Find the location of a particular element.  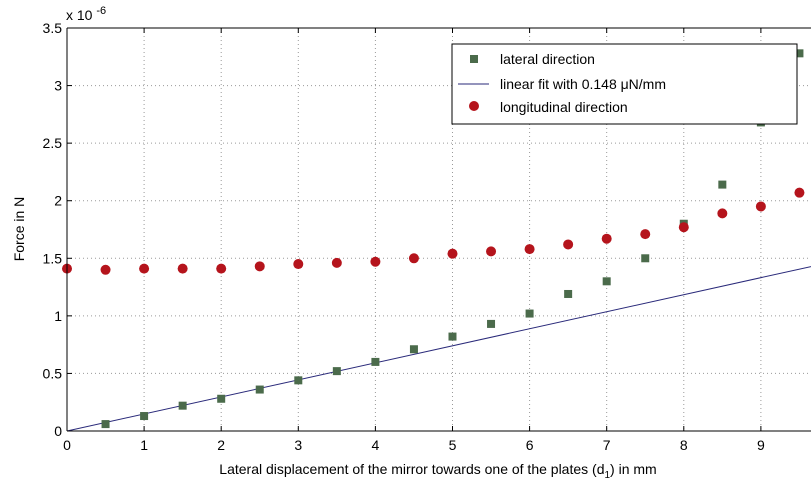

x-tick-label: 5 is located at coordinates (453, 445).